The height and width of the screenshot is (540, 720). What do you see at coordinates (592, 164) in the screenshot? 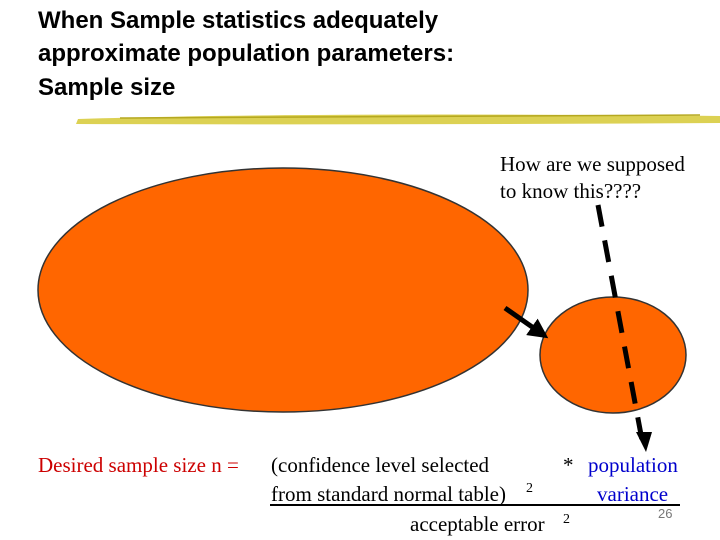
I see `callout-line: How are we supposed` at bounding box center [592, 164].